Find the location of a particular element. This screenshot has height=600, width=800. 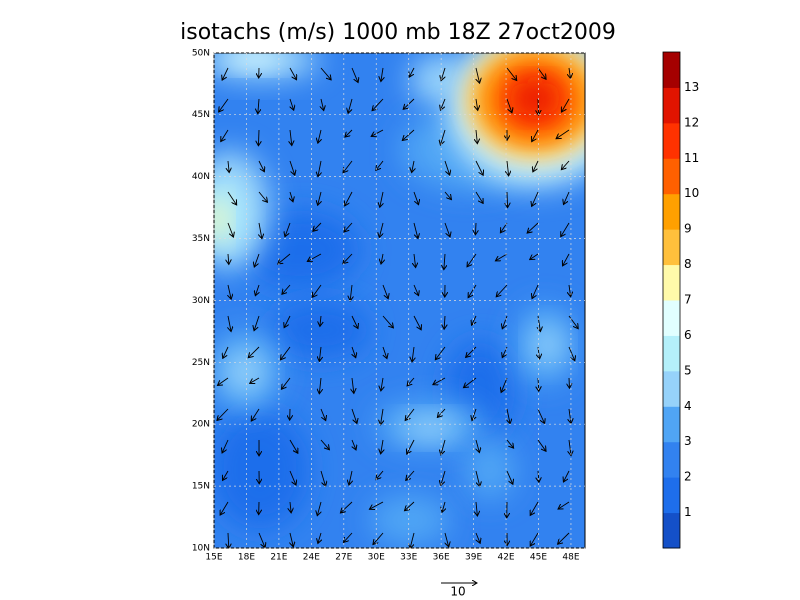

colorbar-frame is located at coordinates (671, 300).